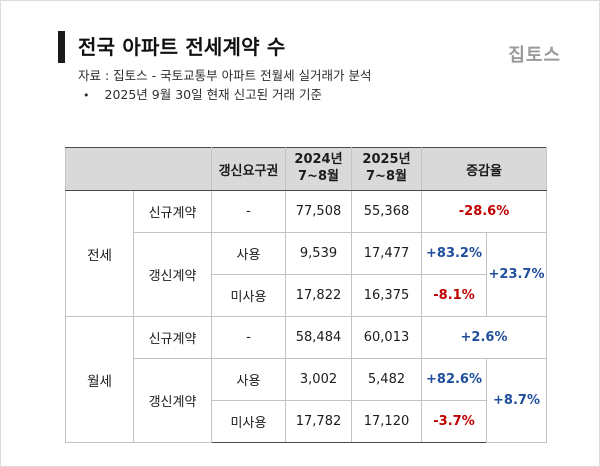 The height and width of the screenshot is (467, 600). I want to click on group-label-jeonse: 전세, so click(99, 253).